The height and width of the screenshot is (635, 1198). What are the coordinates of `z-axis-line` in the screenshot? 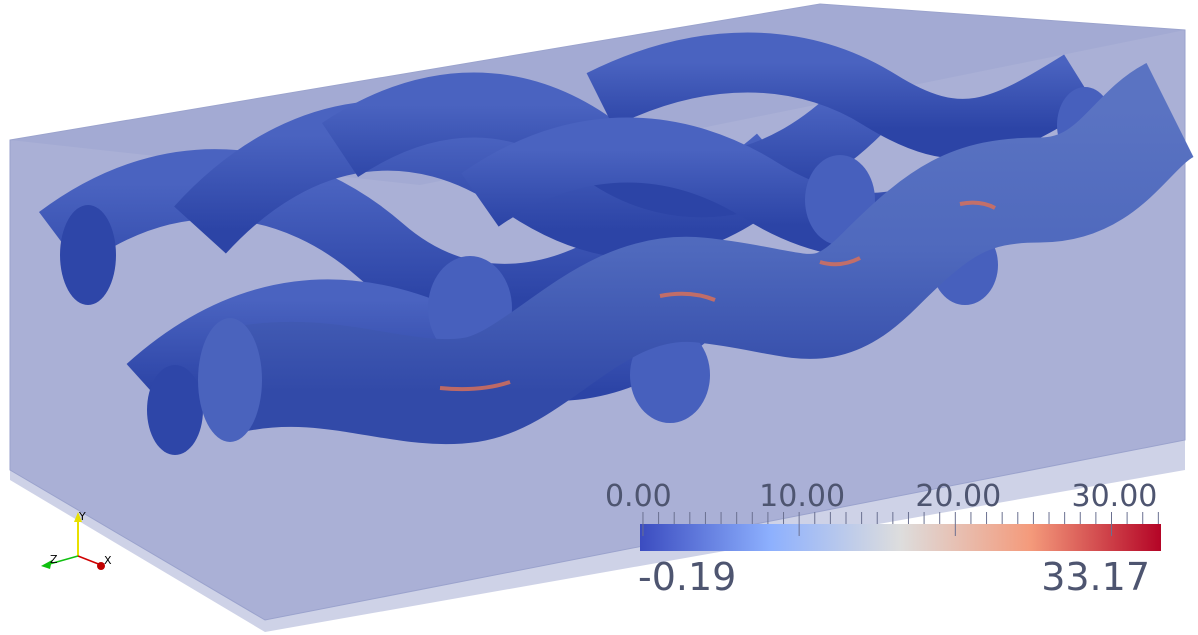 It's located at (62, 560).